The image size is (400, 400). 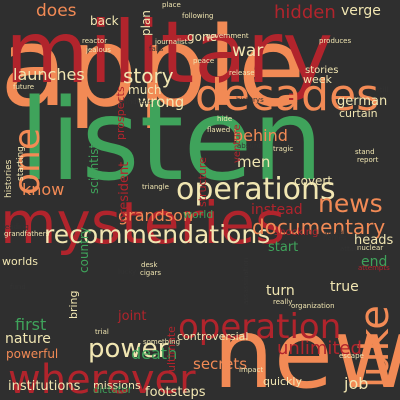 What do you see at coordinates (282, 381) in the screenshot?
I see `word-quickly: quickly` at bounding box center [282, 381].